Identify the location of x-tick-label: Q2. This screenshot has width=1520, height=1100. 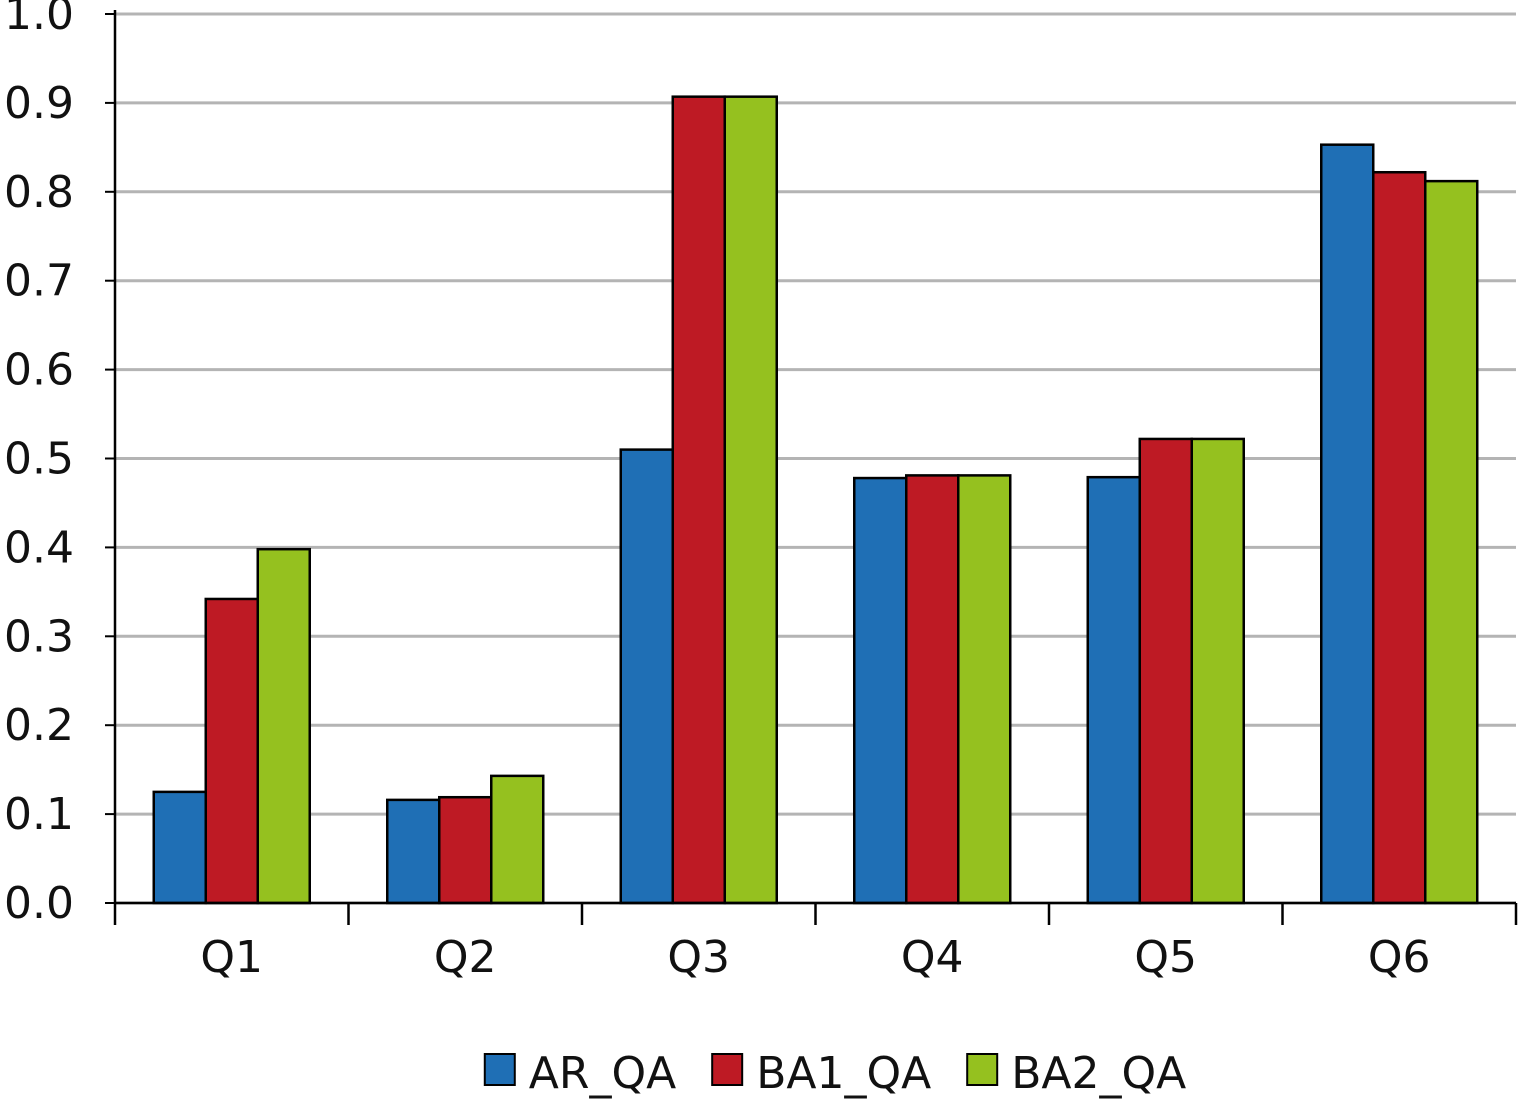
(465, 957).